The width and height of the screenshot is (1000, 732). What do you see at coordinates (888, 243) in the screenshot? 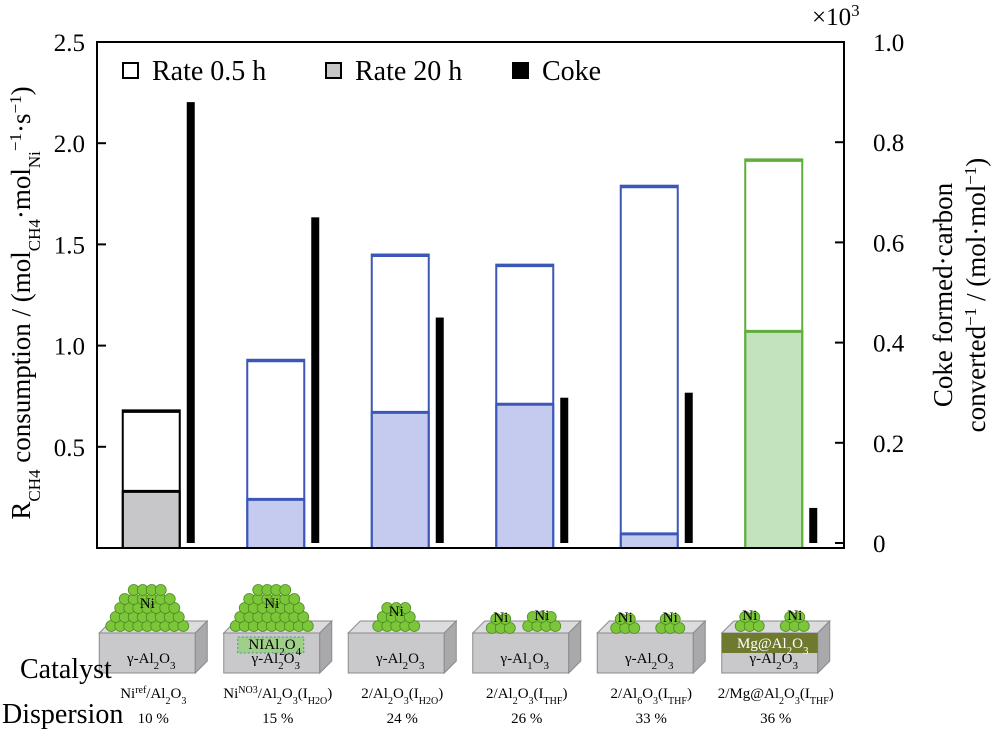
I see `y2-tick-label: 0.6` at bounding box center [888, 243].